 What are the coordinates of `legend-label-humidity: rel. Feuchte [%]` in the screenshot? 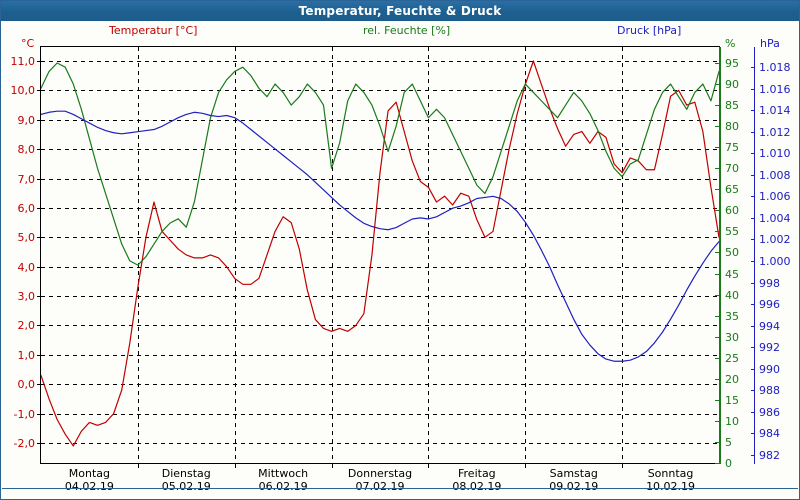 It's located at (407, 30).